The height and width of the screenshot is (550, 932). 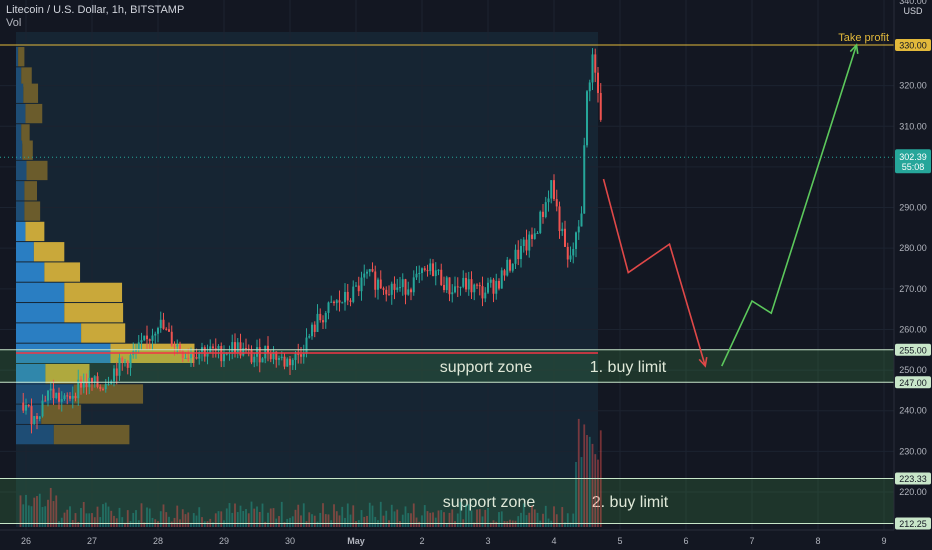 What do you see at coordinates (913, 11) in the screenshot?
I see `currency-label: USD` at bounding box center [913, 11].